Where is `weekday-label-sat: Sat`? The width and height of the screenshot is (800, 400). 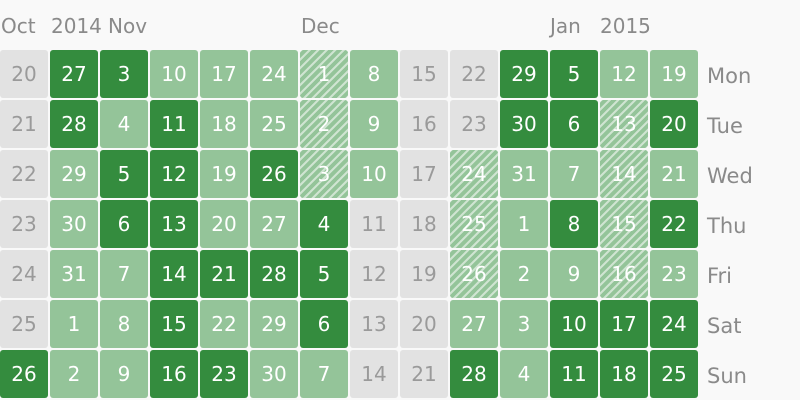 weekday-label-sat: Sat is located at coordinates (724, 326).